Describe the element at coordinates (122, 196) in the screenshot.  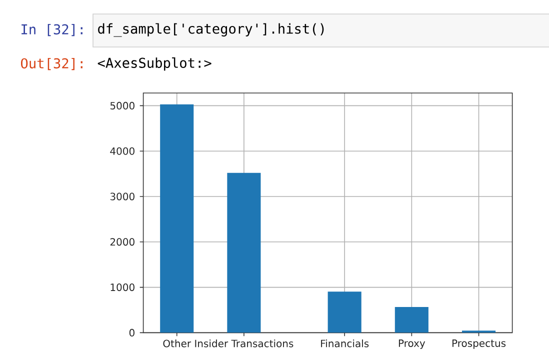
I see `y-tick-label: 3000` at that location.